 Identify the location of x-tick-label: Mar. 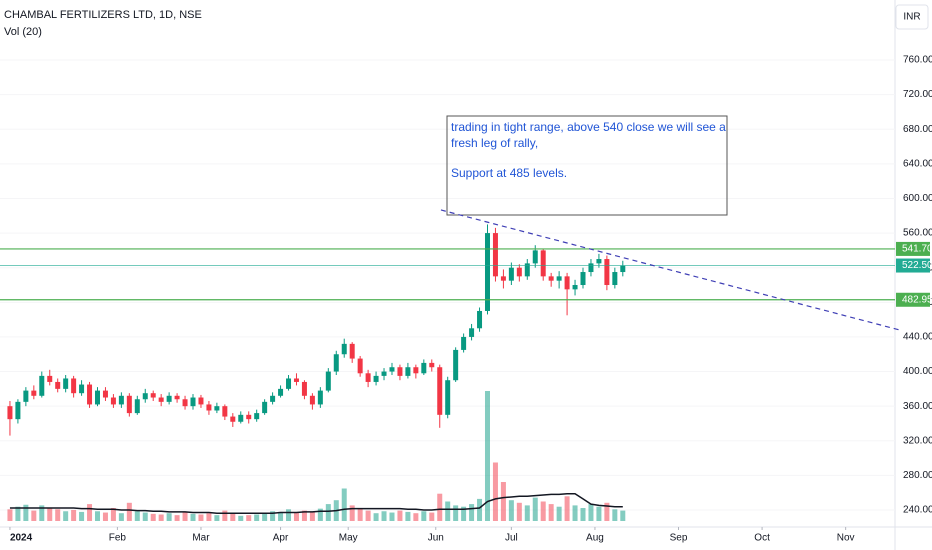
(201, 538).